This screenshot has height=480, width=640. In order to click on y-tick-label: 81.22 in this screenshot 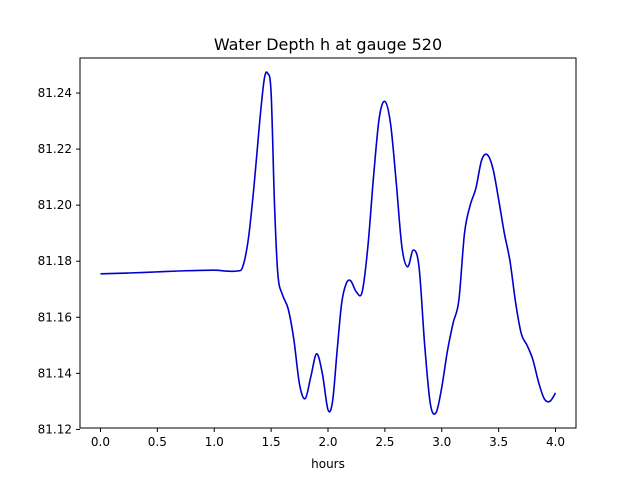, I will do `click(55, 149)`.